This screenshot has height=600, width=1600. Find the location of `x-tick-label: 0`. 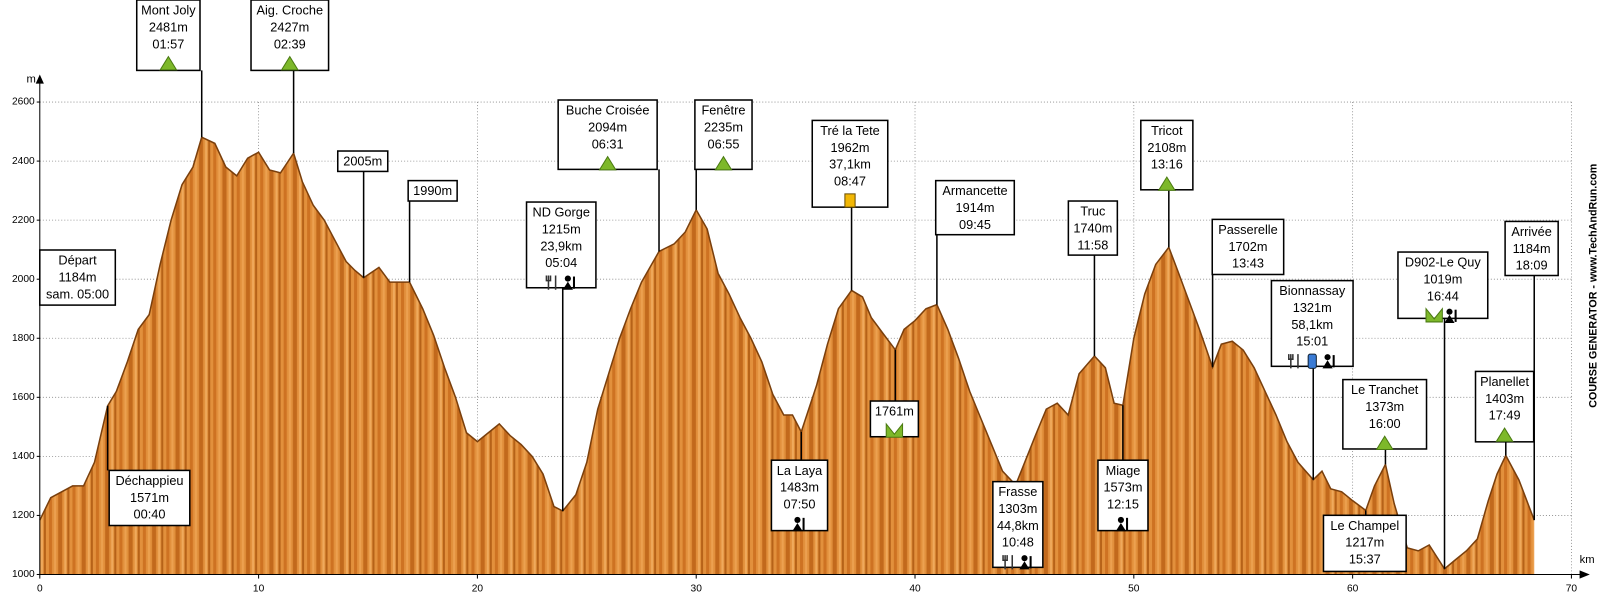

x-tick-label: 0 is located at coordinates (40, 588).